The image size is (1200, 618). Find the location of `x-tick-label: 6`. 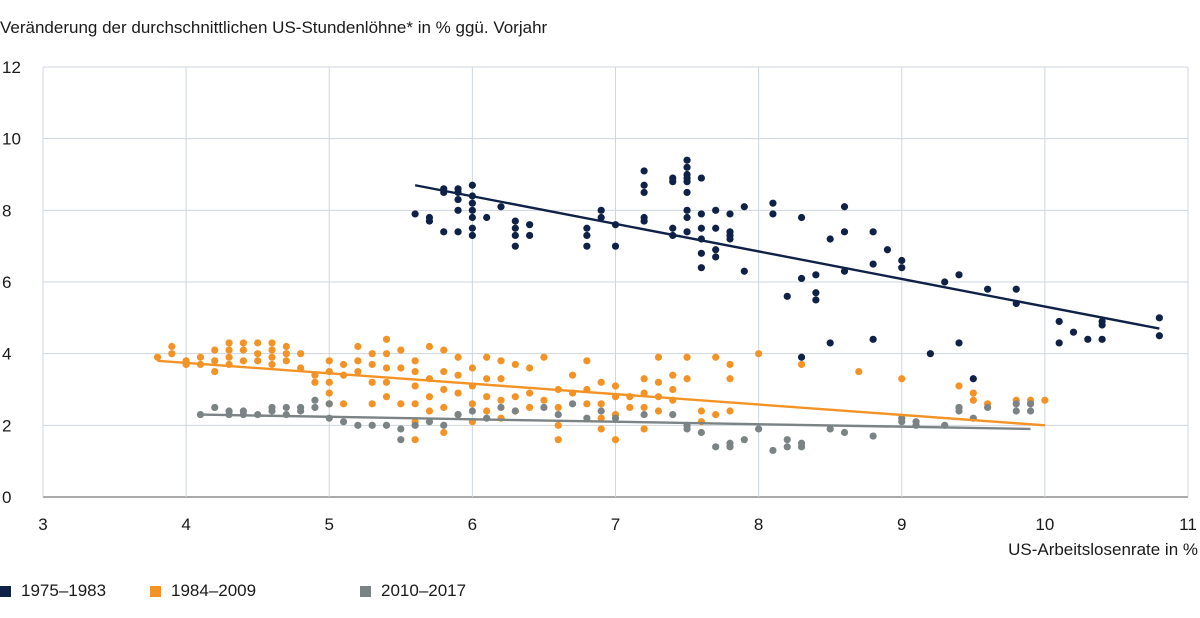

x-tick-label: 6 is located at coordinates (472, 524).